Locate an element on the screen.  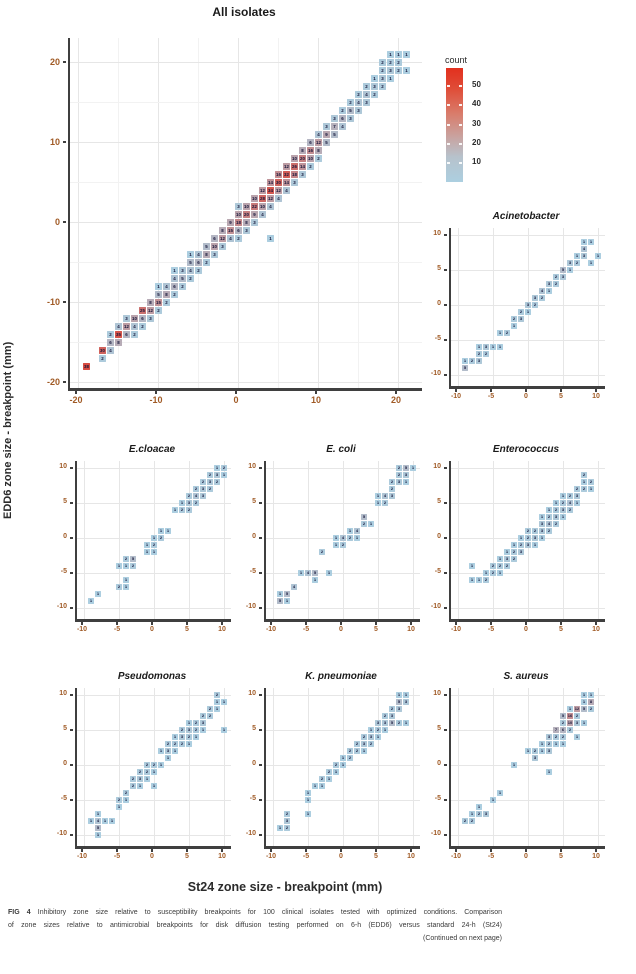
y-tick-label: 5 is located at coordinates (65, 501).